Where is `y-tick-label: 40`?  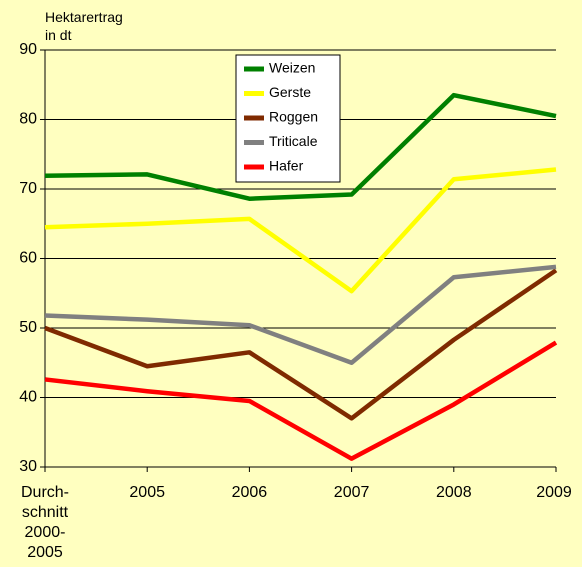 y-tick-label: 40 is located at coordinates (28, 397).